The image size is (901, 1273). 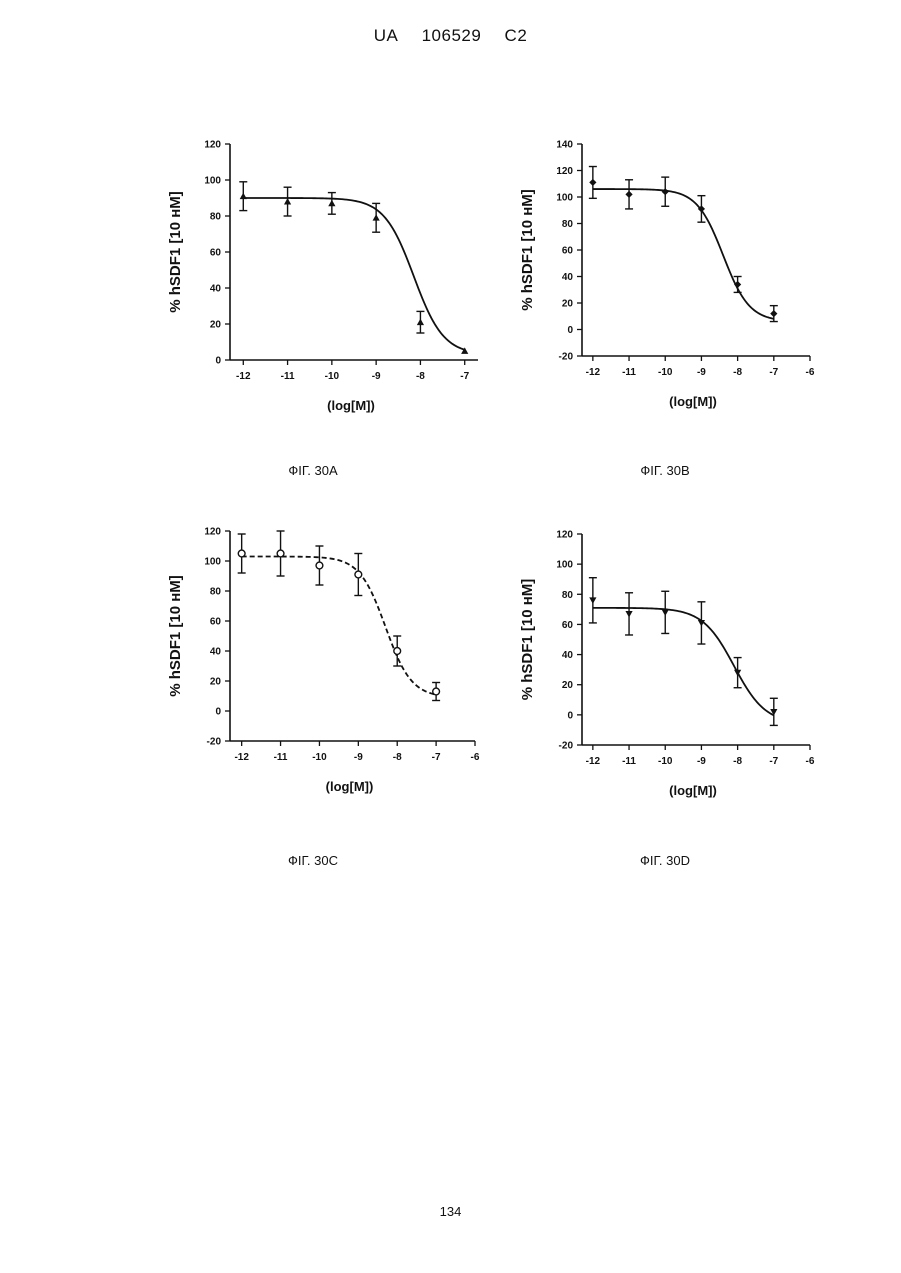 What do you see at coordinates (516, 35) in the screenshot?
I see `header-kind: C2` at bounding box center [516, 35].